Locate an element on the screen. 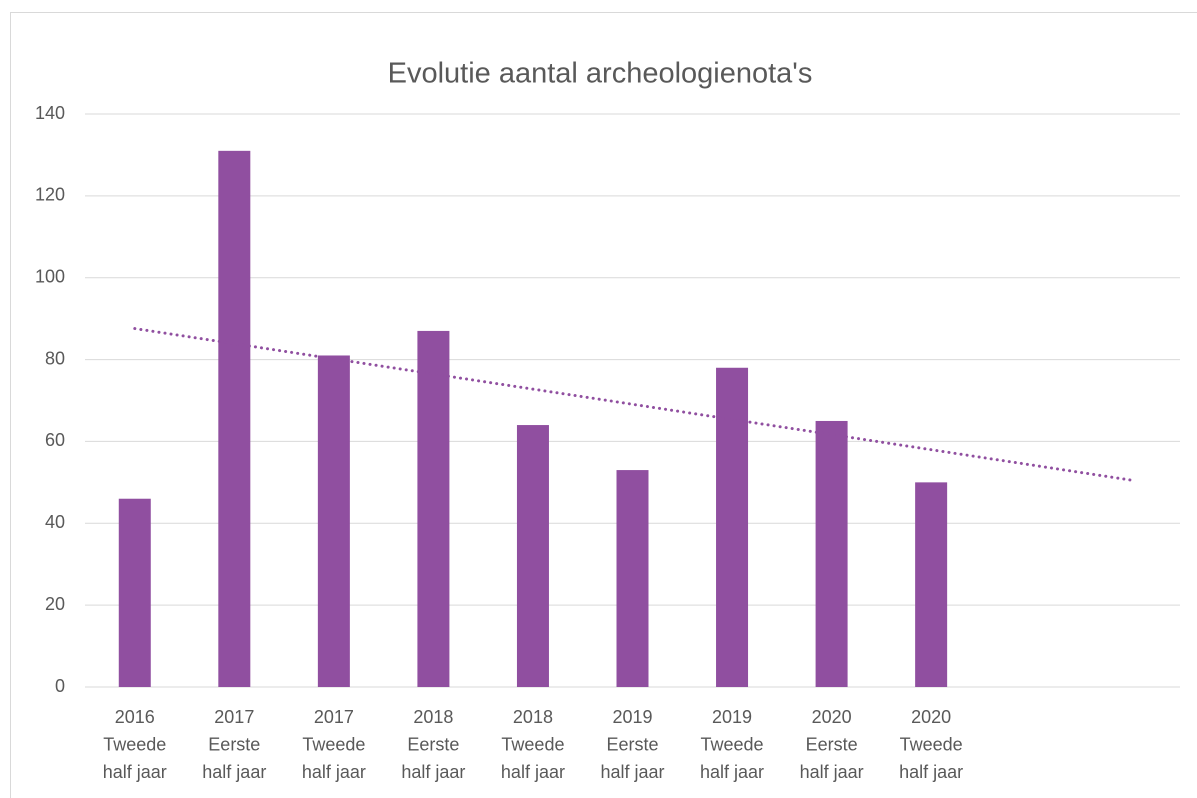 This screenshot has height=798, width=1197. y-tick-label: 0 is located at coordinates (60, 686).